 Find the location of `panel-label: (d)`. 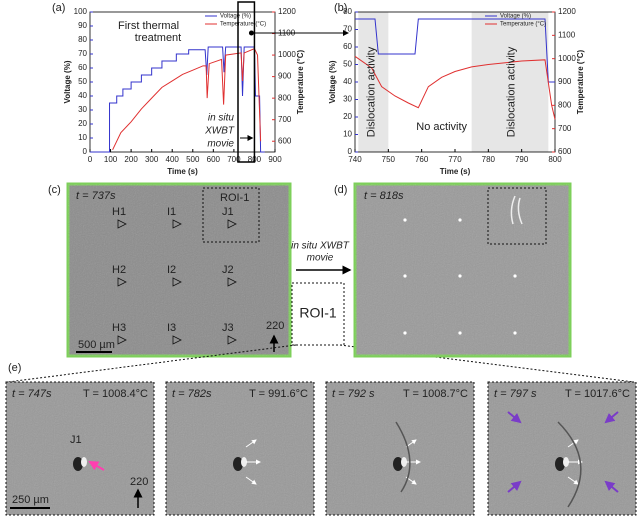

panel-label: (d) is located at coordinates (340, 190).